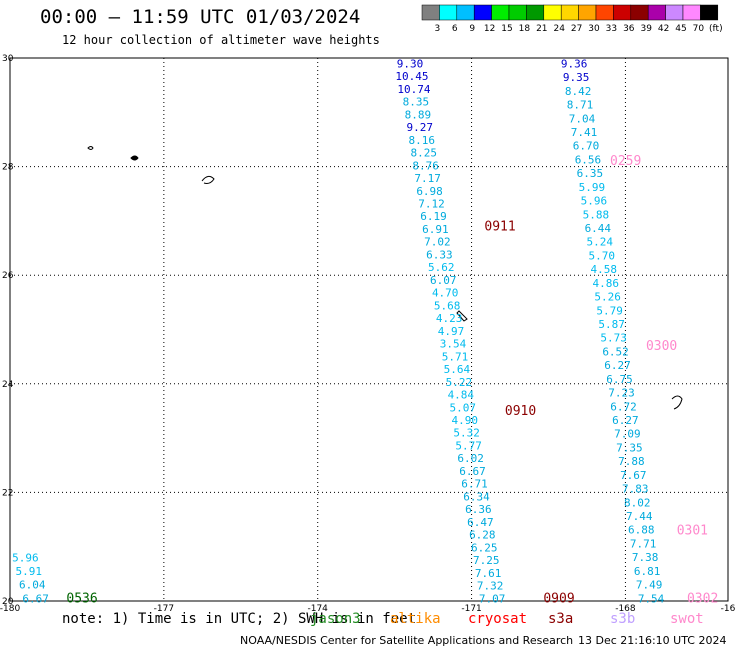 This screenshot has width=740, height=650. What do you see at coordinates (646, 29) in the screenshot?
I see `legend-tick-label: 39` at bounding box center [646, 29].